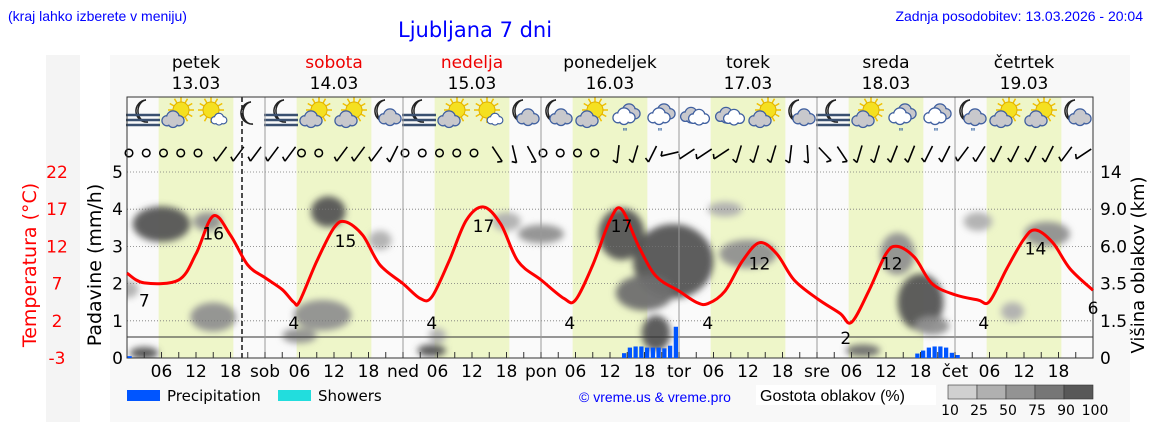 The width and height of the screenshot is (1152, 443). What do you see at coordinates (1024, 84) in the screenshot?
I see `day-date: 19.03` at bounding box center [1024, 84].